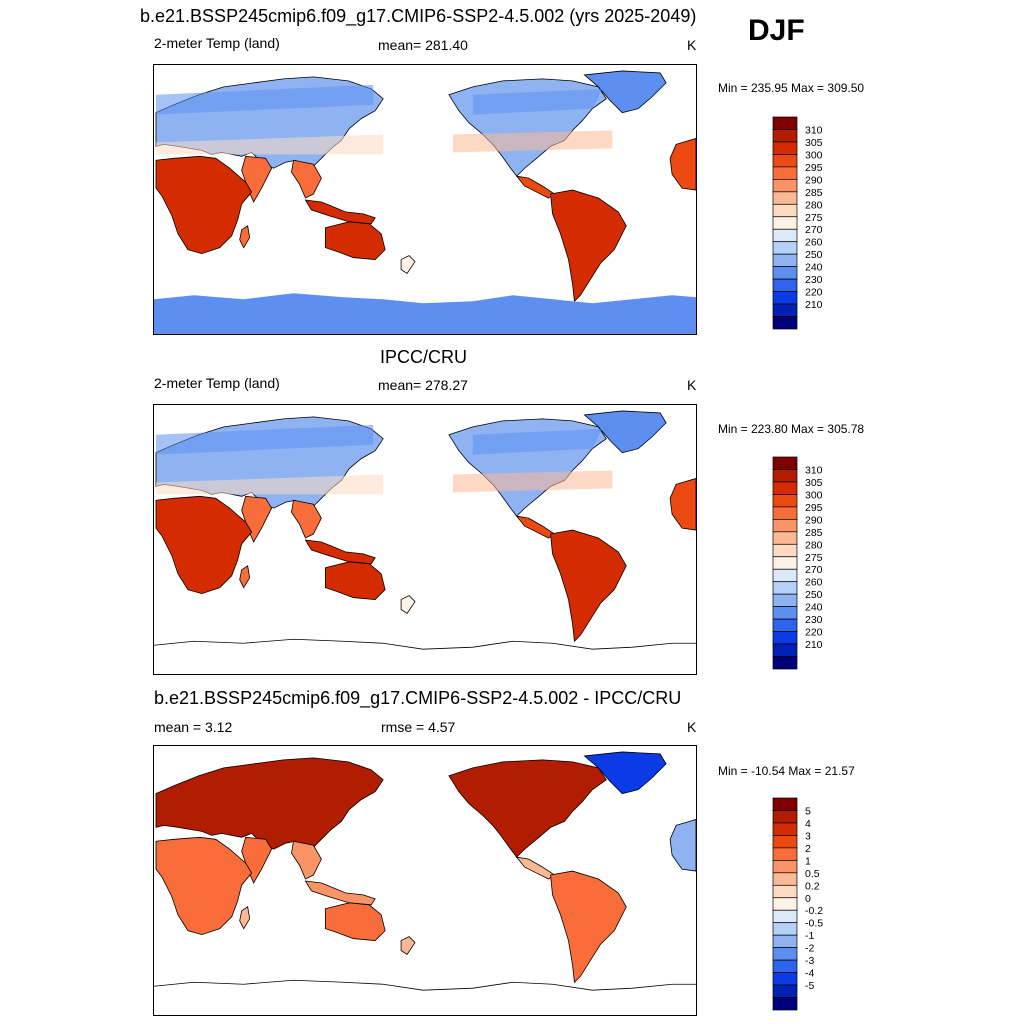 The height and width of the screenshot is (1024, 1024). What do you see at coordinates (423, 385) in the screenshot?
I see `panel2-mean-label: mean= 278.27` at bounding box center [423, 385].